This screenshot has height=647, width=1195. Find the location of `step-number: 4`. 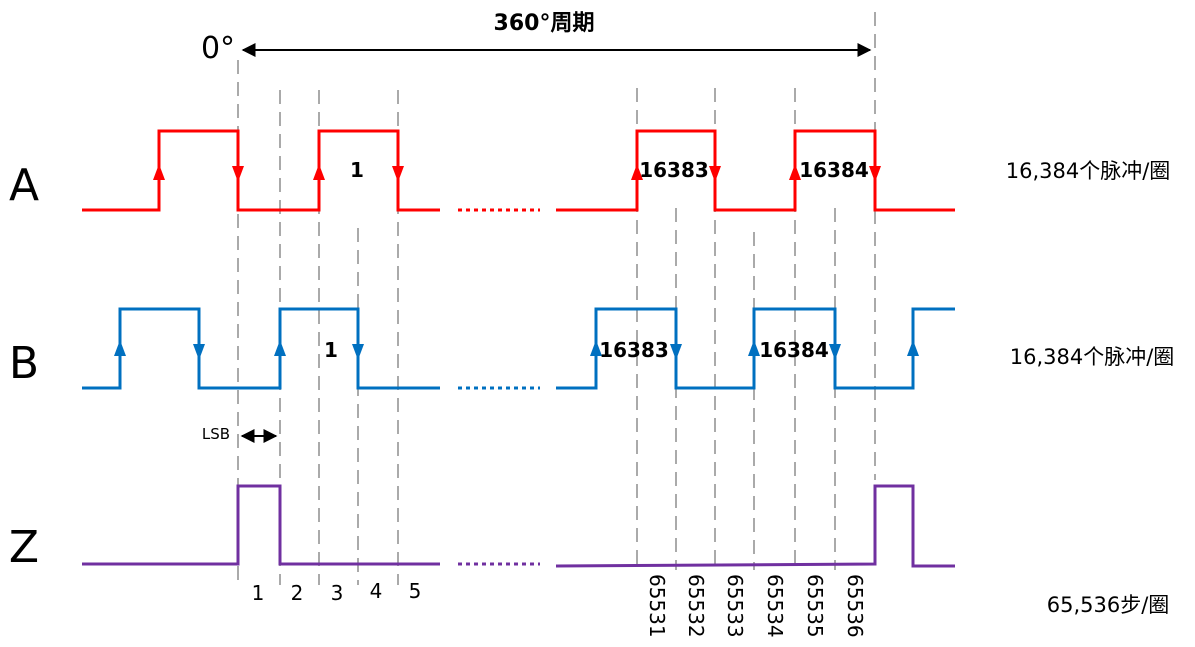

step-number: 4 is located at coordinates (376, 591).